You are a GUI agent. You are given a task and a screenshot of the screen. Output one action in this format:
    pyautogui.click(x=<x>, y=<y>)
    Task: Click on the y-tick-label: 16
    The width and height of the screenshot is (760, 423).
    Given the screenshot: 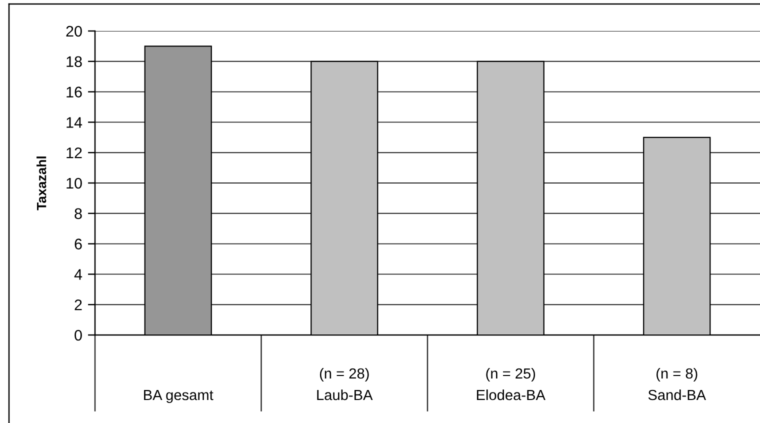 What is the action you would take?
    pyautogui.click(x=74, y=92)
    